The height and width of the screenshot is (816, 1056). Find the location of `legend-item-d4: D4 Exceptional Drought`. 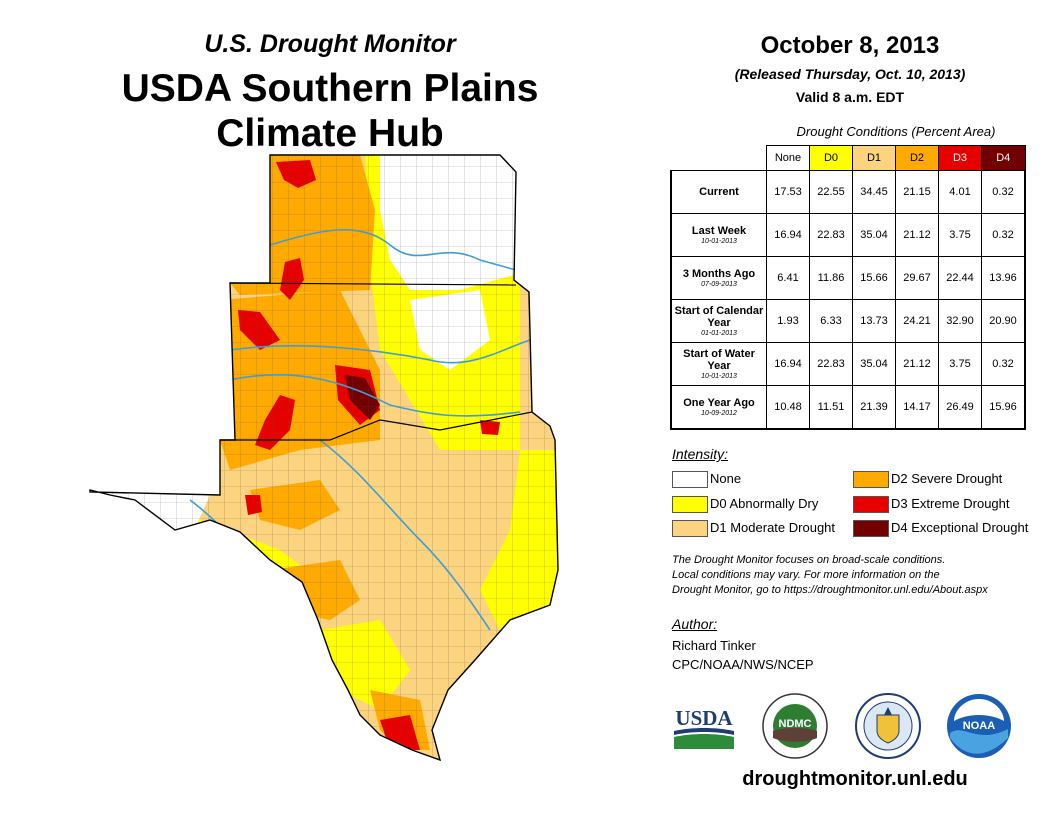

legend-item-d4: D4 Exceptional Drought is located at coordinates (945, 528).